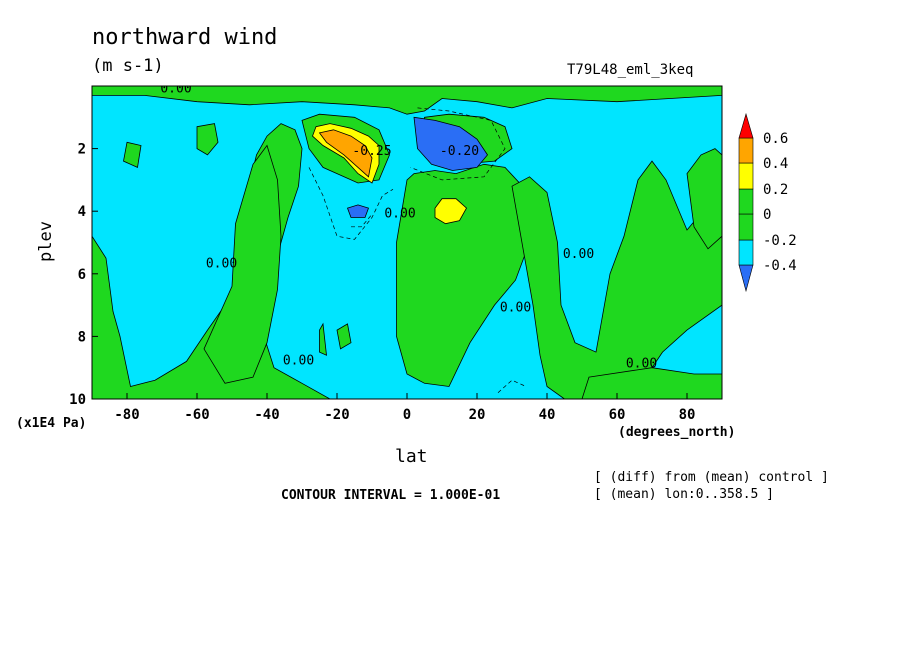 Image resolution: width=904 pixels, height=654 pixels. What do you see at coordinates (780, 266) in the screenshot?
I see `colorbar-label: -0.4` at bounding box center [780, 266].